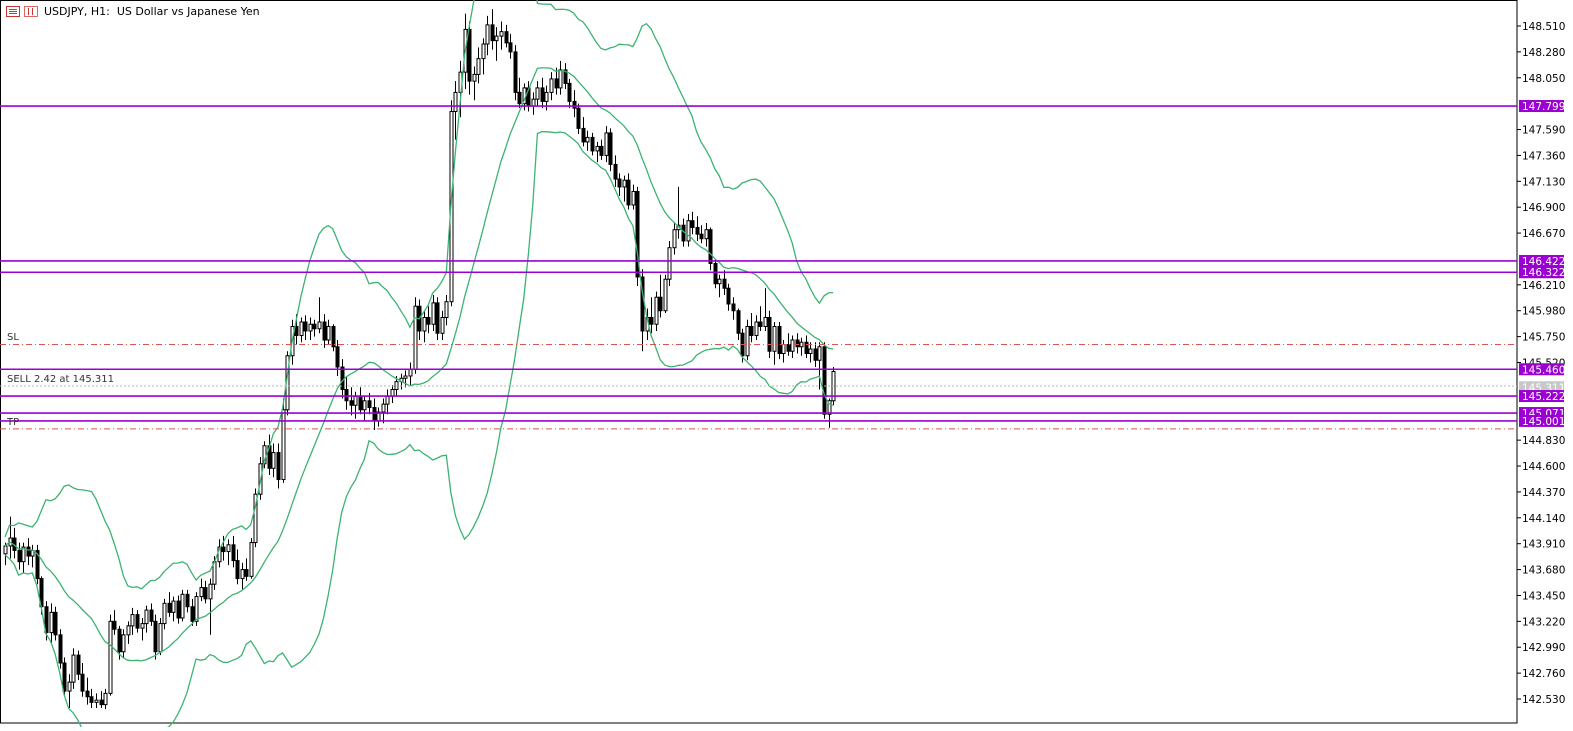  I want to click on axis-tick-label: 147.130, so click(1543, 182).